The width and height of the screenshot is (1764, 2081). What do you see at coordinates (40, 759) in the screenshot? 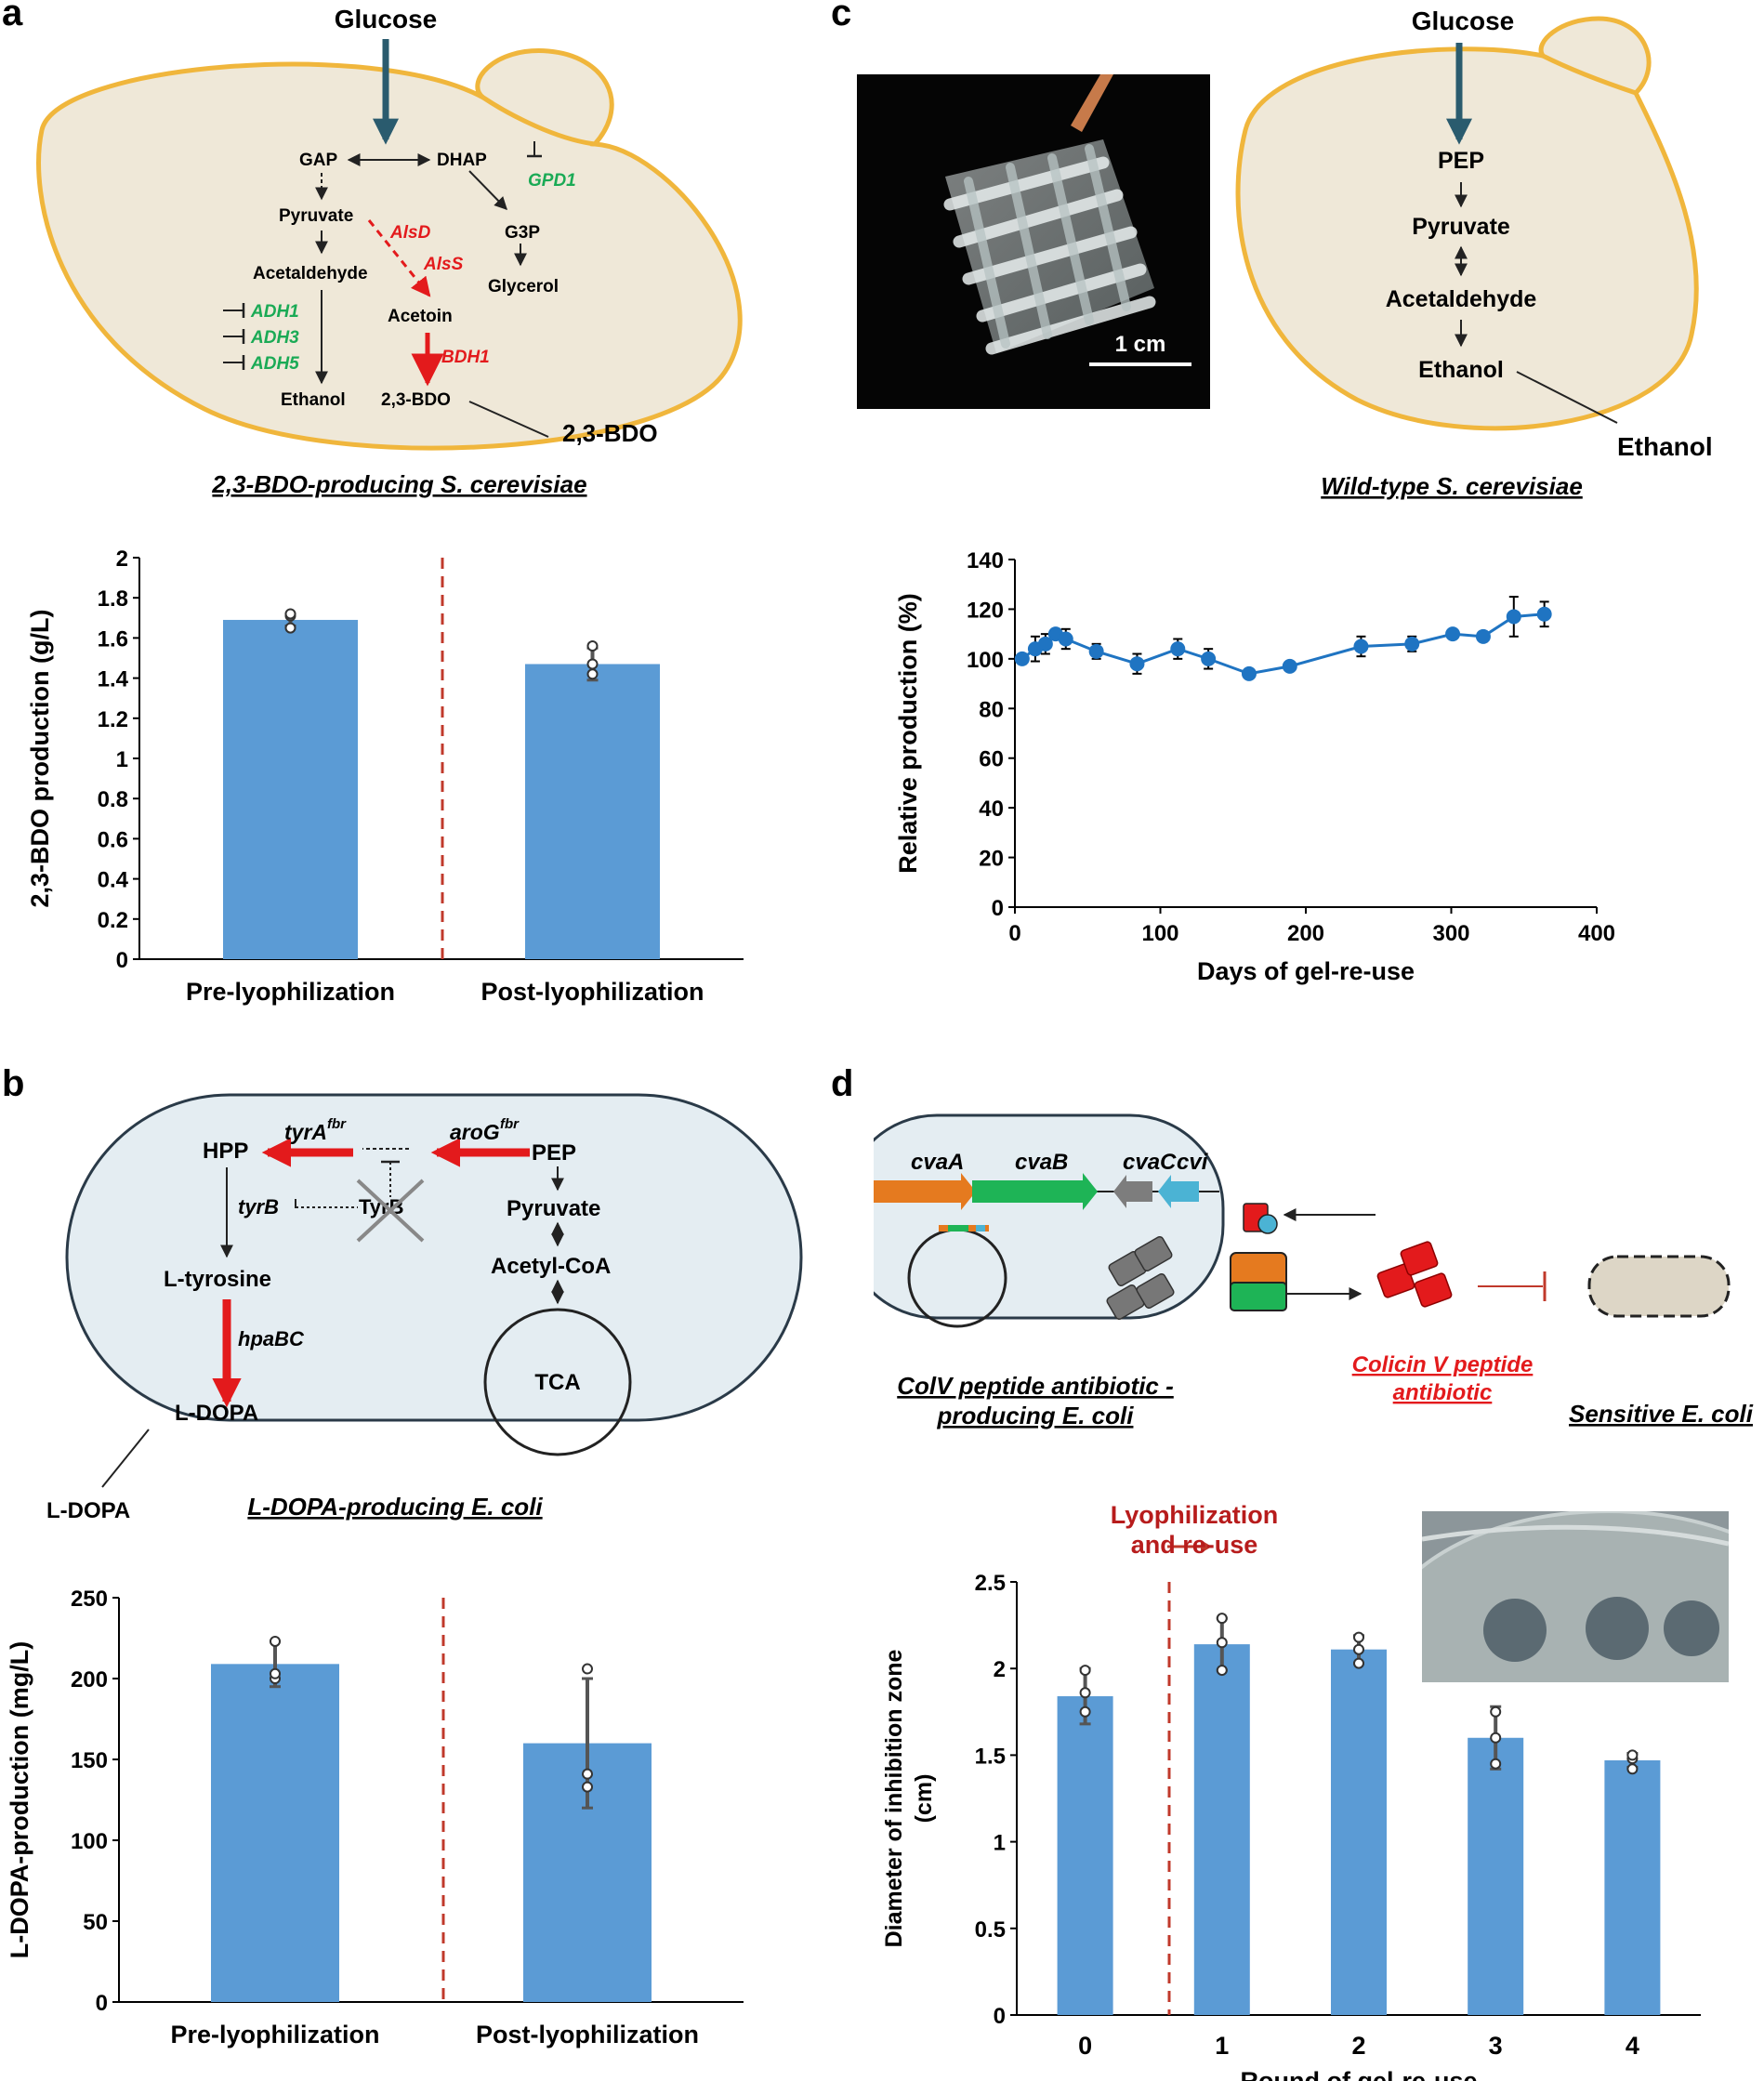
I see `y-axis-label: 2,3-BDO production (g/L)` at bounding box center [40, 759].